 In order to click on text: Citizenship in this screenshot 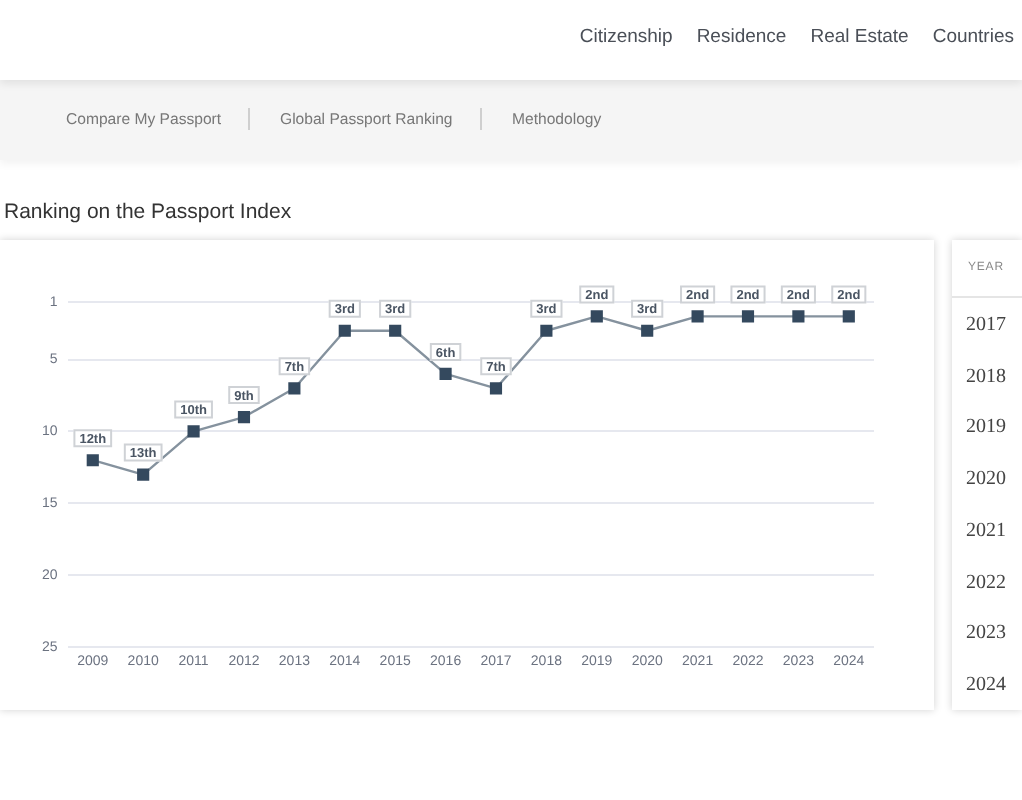, I will do `click(626, 37)`.